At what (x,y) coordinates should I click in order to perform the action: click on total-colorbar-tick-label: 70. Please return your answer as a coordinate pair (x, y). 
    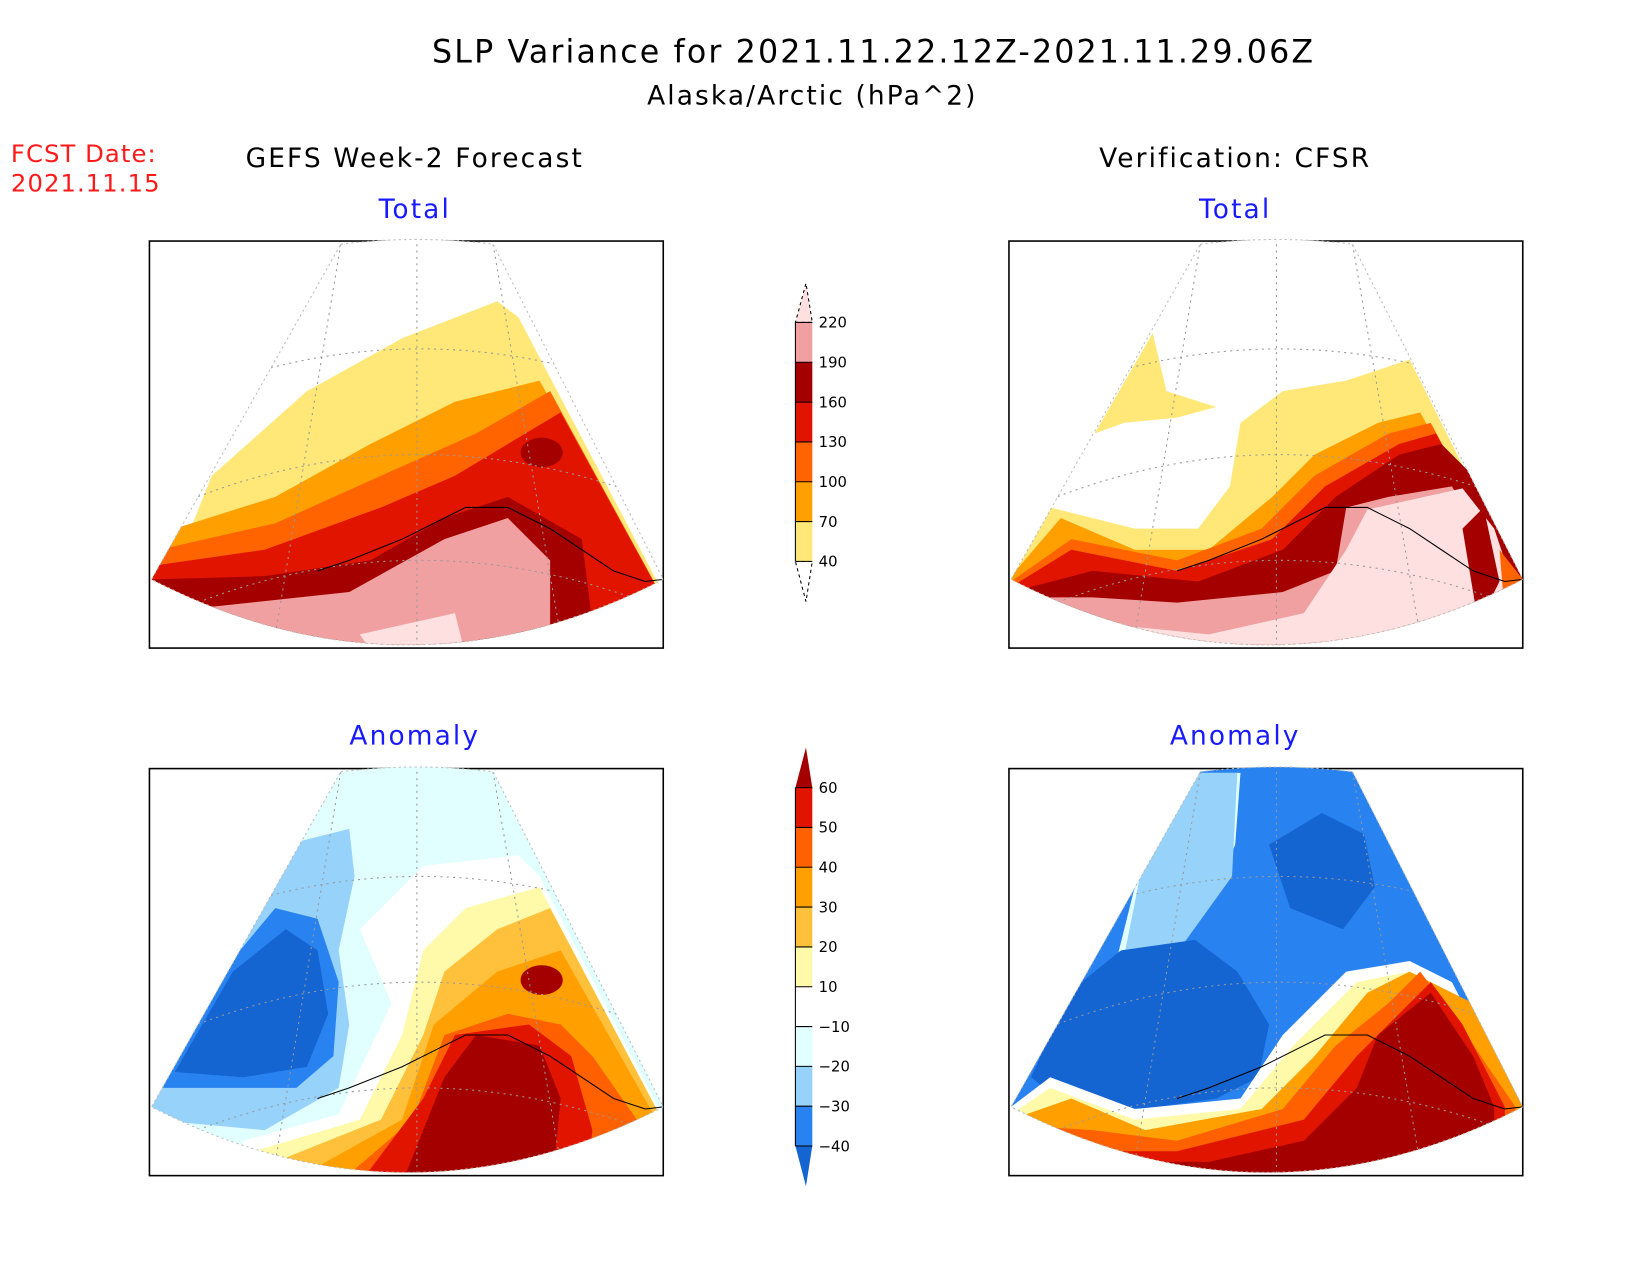
    Looking at the image, I should click on (828, 522).